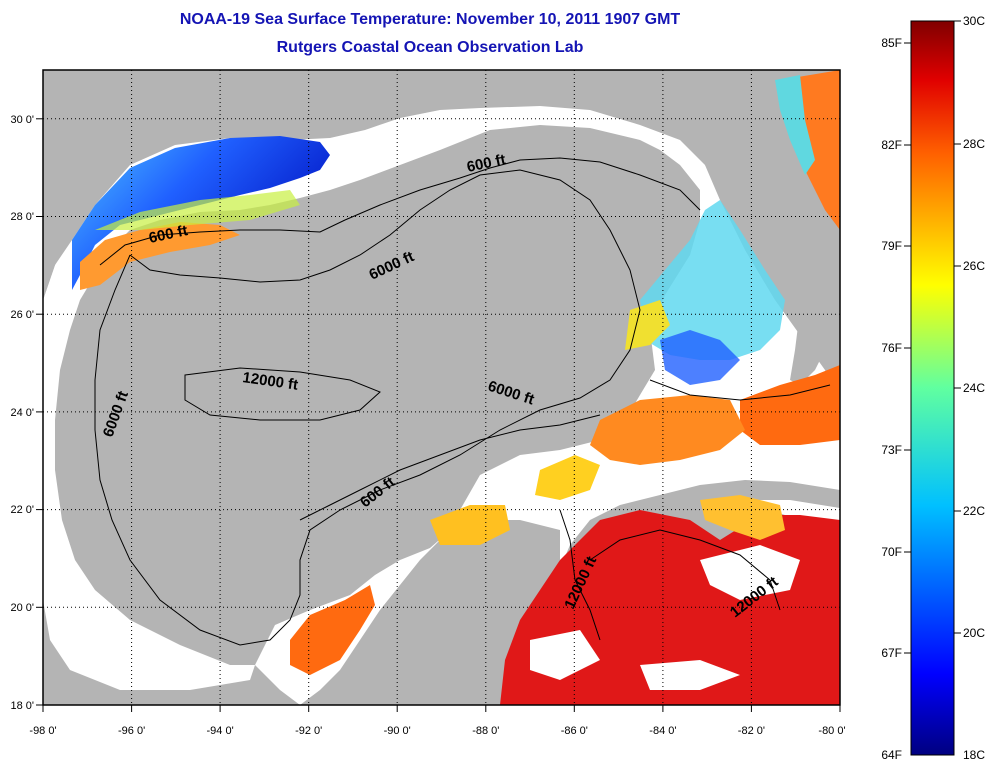  Describe the element at coordinates (160, 256) in the screenshot. I see `sst-texas-warm` at that location.